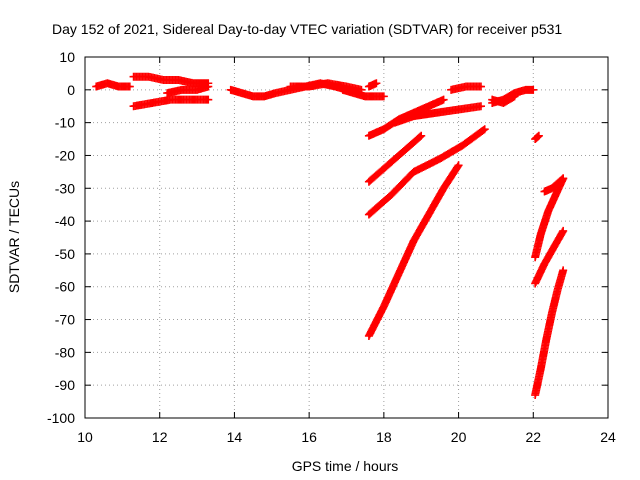 This screenshot has height=480, width=640. What do you see at coordinates (65, 188) in the screenshot?
I see `y-tick-label: -30` at bounding box center [65, 188].